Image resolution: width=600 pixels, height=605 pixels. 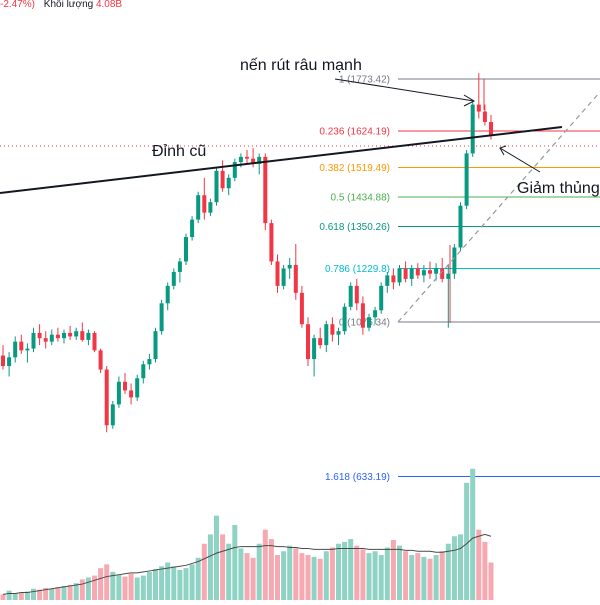 I want to click on dashed-trendline, so click(x=498, y=207).